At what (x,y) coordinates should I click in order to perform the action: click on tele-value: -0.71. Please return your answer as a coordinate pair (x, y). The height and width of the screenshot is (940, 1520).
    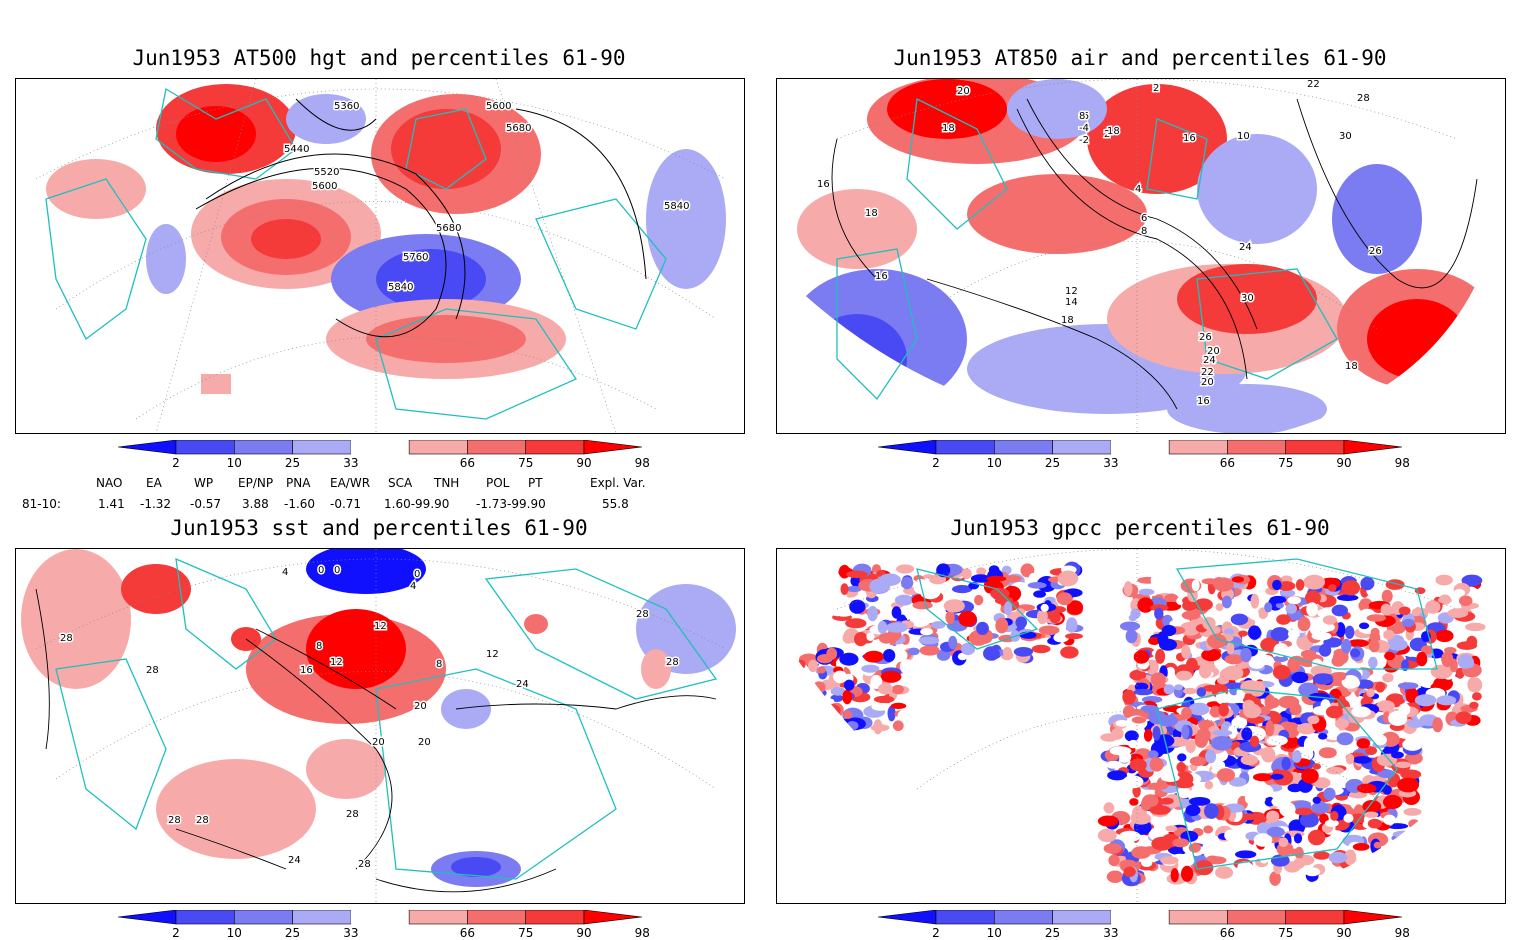
    Looking at the image, I should click on (346, 504).